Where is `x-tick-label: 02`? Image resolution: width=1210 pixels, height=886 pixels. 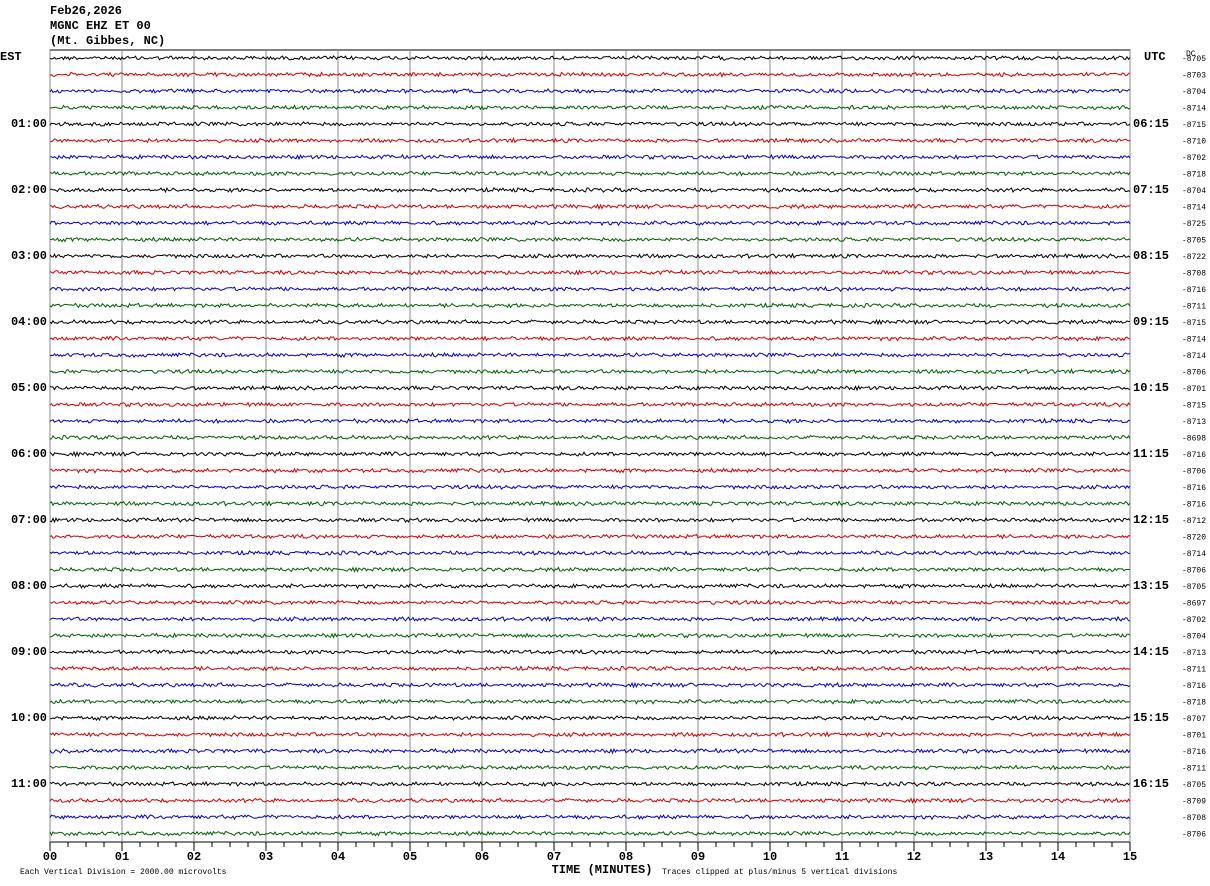 x-tick-label: 02 is located at coordinates (194, 857).